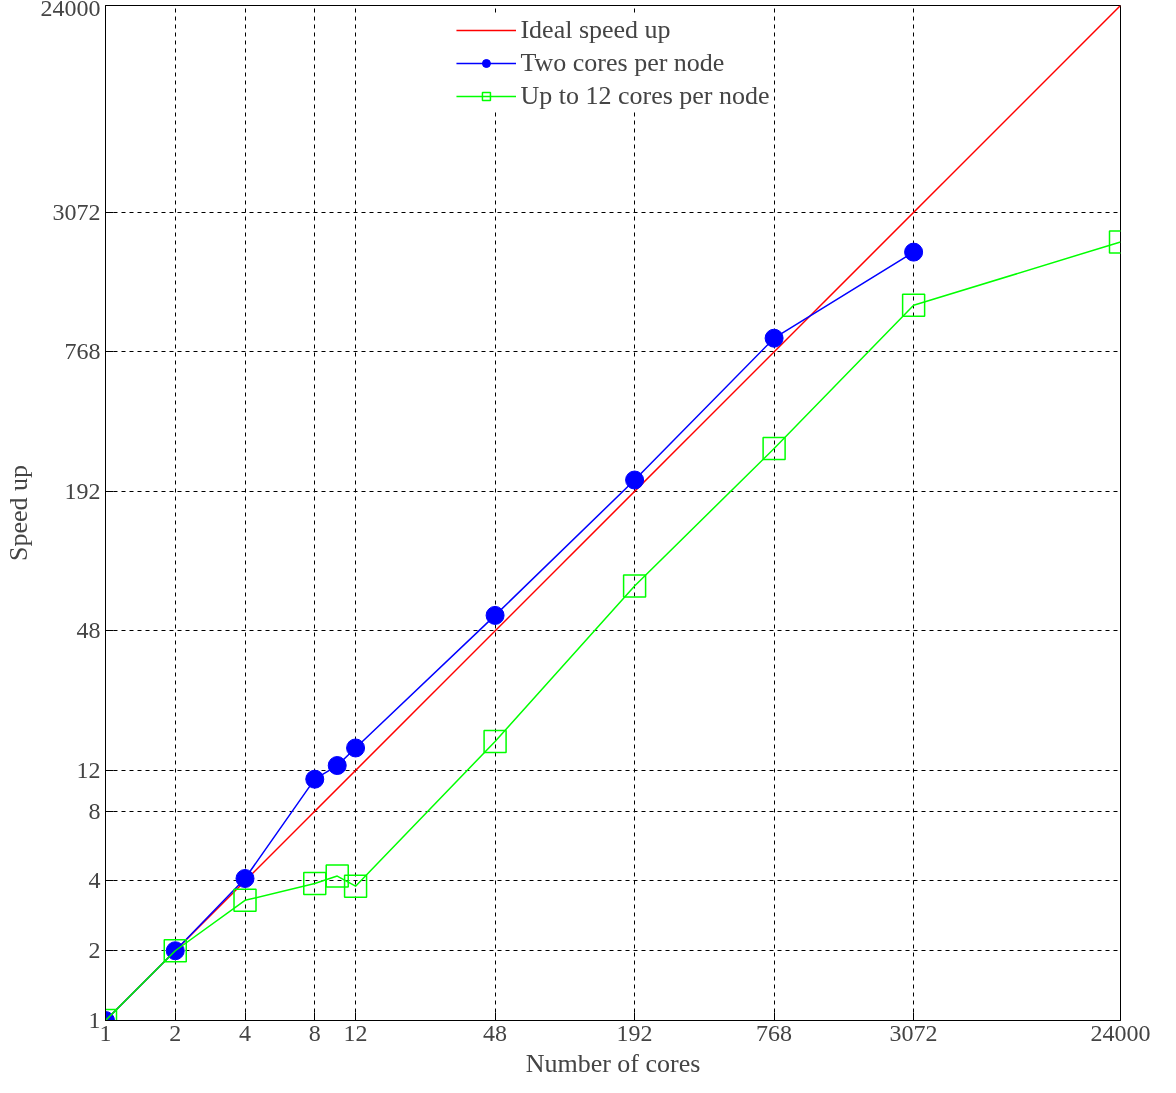 The width and height of the screenshot is (1176, 1093). I want to click on y-tick-label: 24000, so click(70, 10).